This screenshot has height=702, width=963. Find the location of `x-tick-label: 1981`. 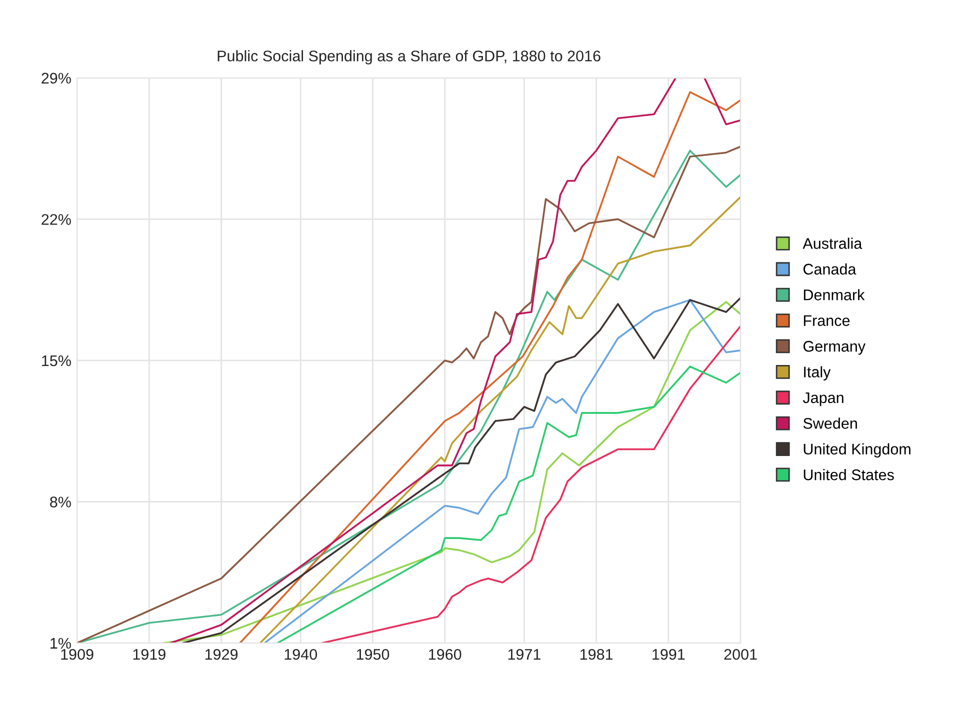

x-tick-label: 1981 is located at coordinates (596, 654).